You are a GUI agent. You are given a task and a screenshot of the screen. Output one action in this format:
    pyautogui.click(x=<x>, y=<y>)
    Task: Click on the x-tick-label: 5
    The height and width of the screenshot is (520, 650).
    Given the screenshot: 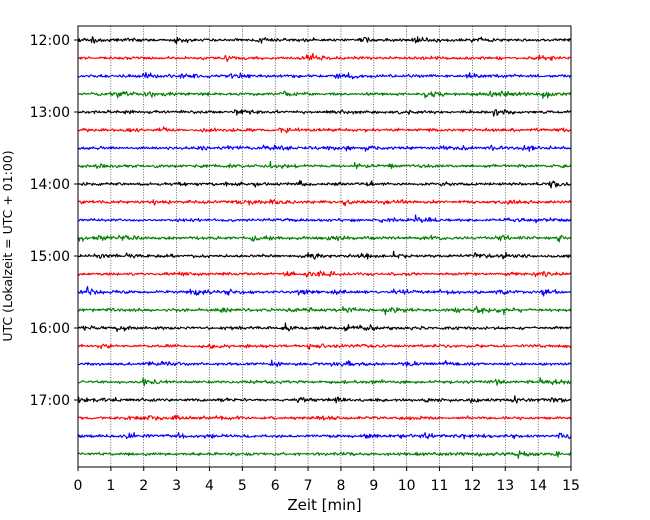 What is the action you would take?
    pyautogui.click(x=242, y=486)
    